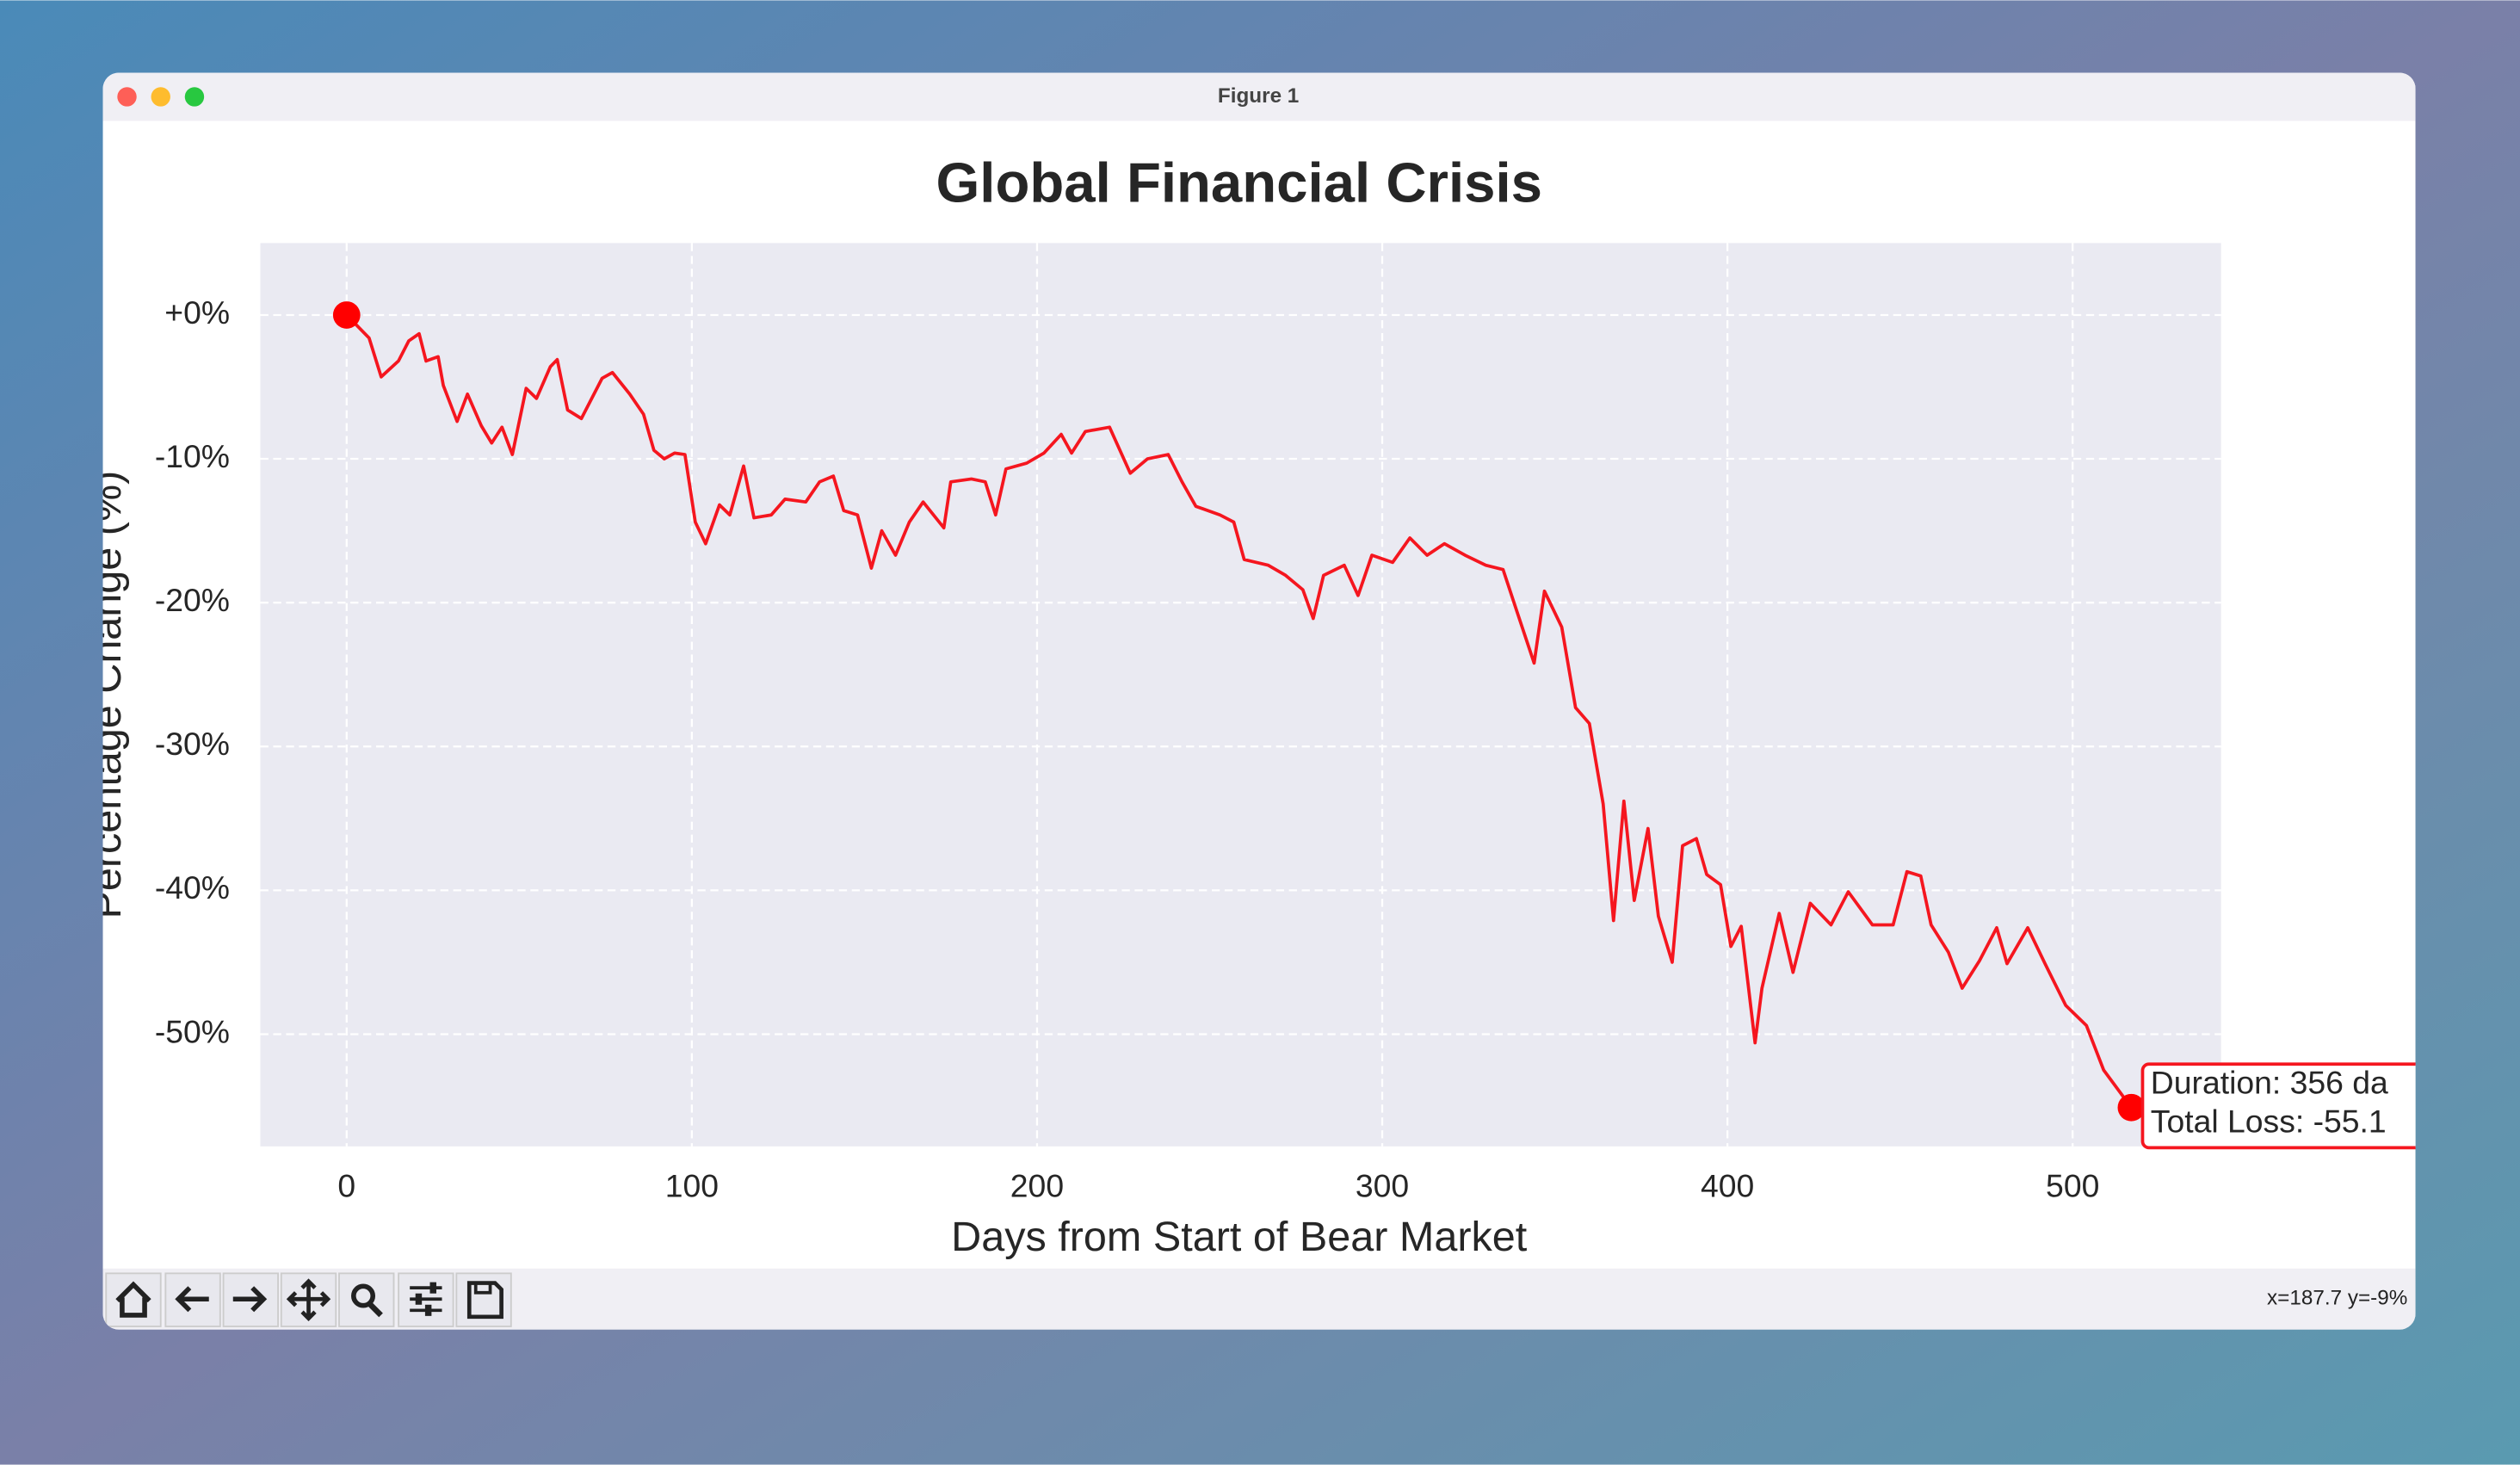 The image size is (2520, 1465). Describe the element at coordinates (1238, 182) in the screenshot. I see `chart-title: Global Financial Crisis` at that location.